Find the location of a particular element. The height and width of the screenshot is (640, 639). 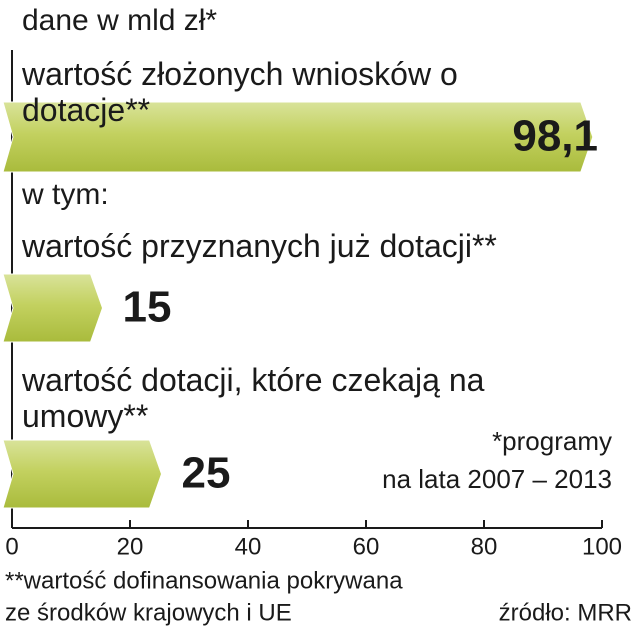

note: *programy is located at coordinates (552, 441).